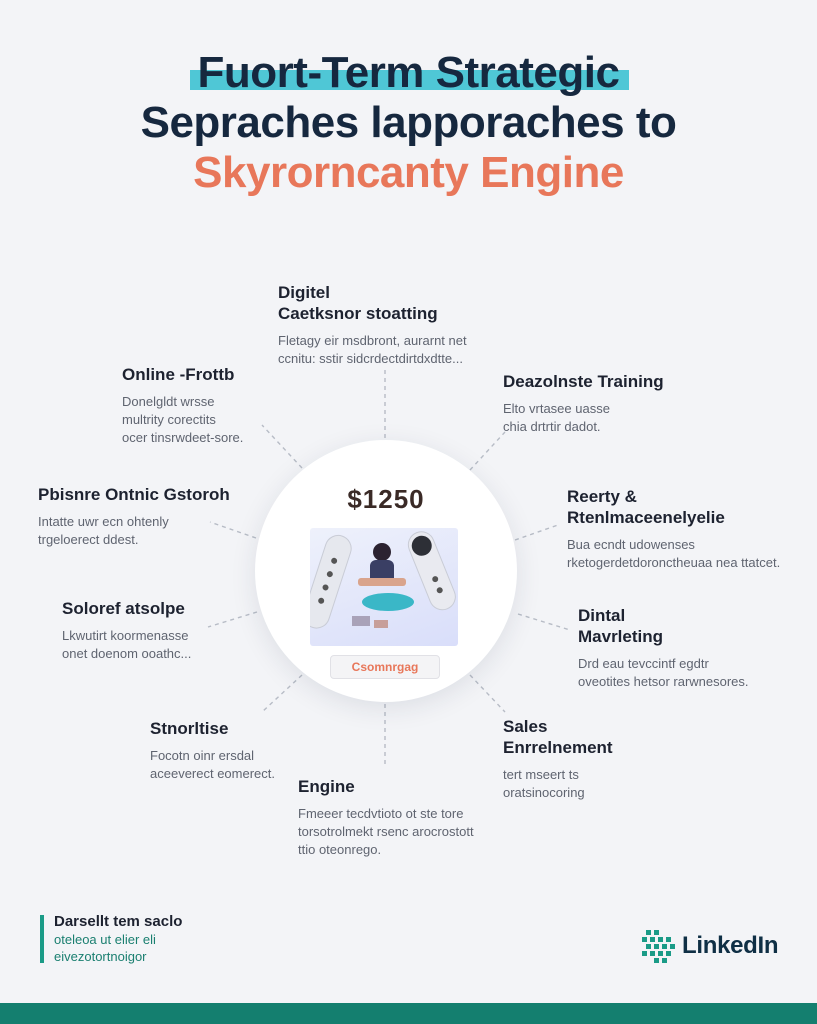  Describe the element at coordinates (118, 921) in the screenshot. I see `footer-heading: Darsellt tem saclo` at that location.